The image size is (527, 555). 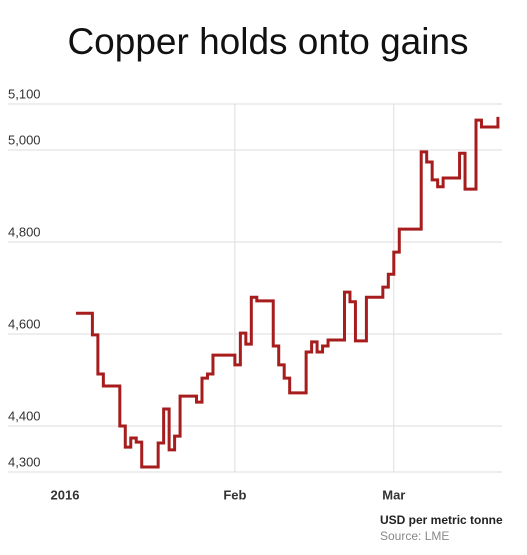 I want to click on x-tick-label: Feb, so click(x=234, y=494).